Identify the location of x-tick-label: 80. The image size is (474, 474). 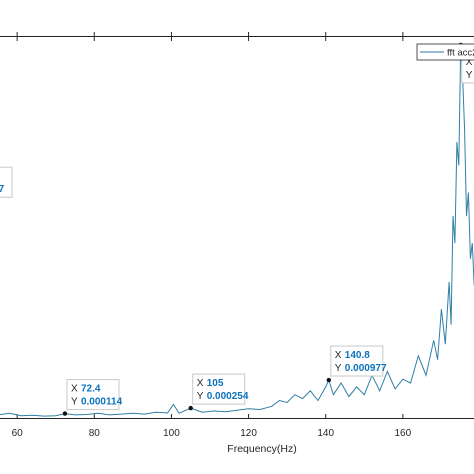
(95, 433).